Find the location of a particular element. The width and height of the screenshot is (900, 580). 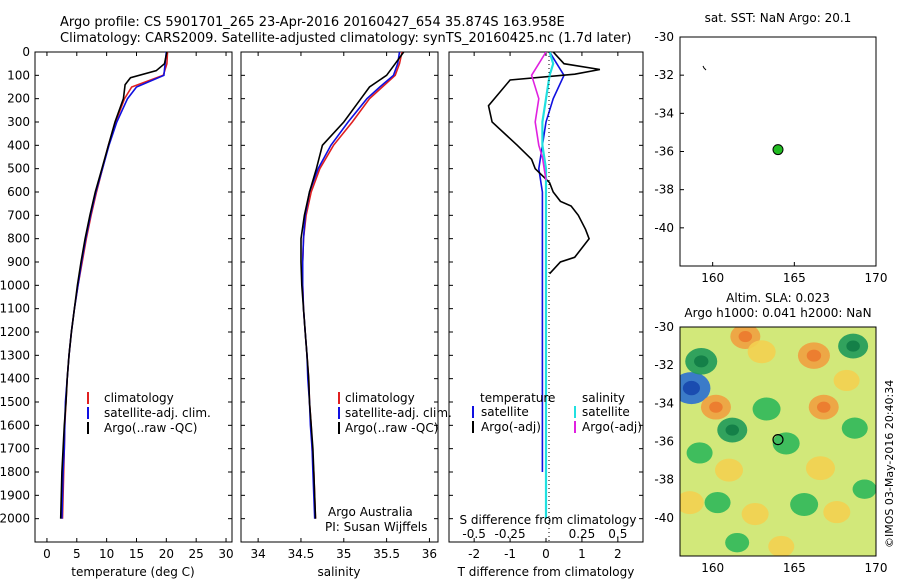

s-difference-axis-label: S difference from climatology is located at coordinates (548, 520).